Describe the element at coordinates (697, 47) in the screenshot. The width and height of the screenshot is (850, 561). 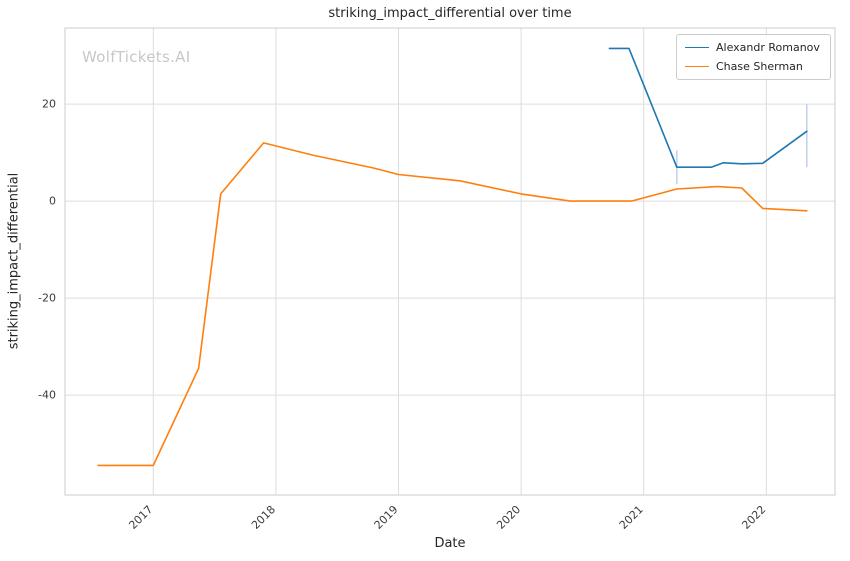
I see `legend-line-swatch-blue` at that location.